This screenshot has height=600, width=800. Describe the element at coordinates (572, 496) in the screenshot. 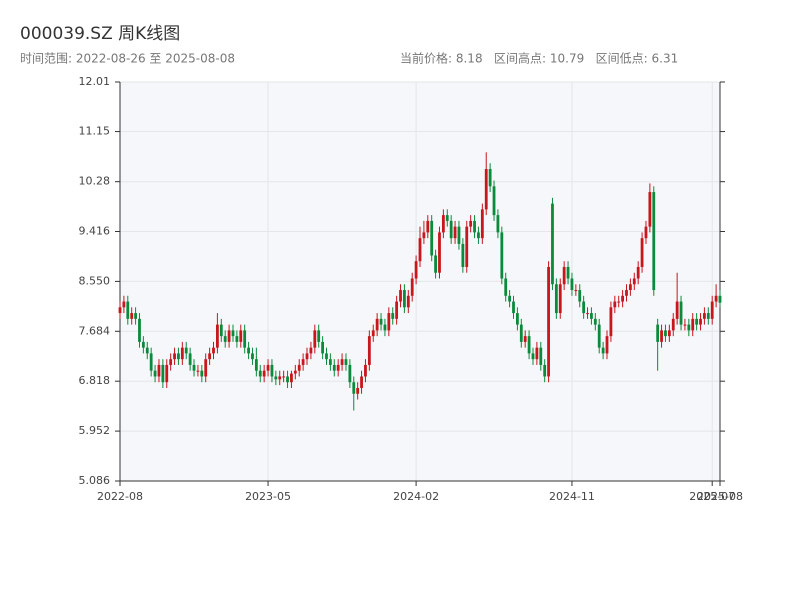

I see `x-tick-label: 2024-11` at that location.